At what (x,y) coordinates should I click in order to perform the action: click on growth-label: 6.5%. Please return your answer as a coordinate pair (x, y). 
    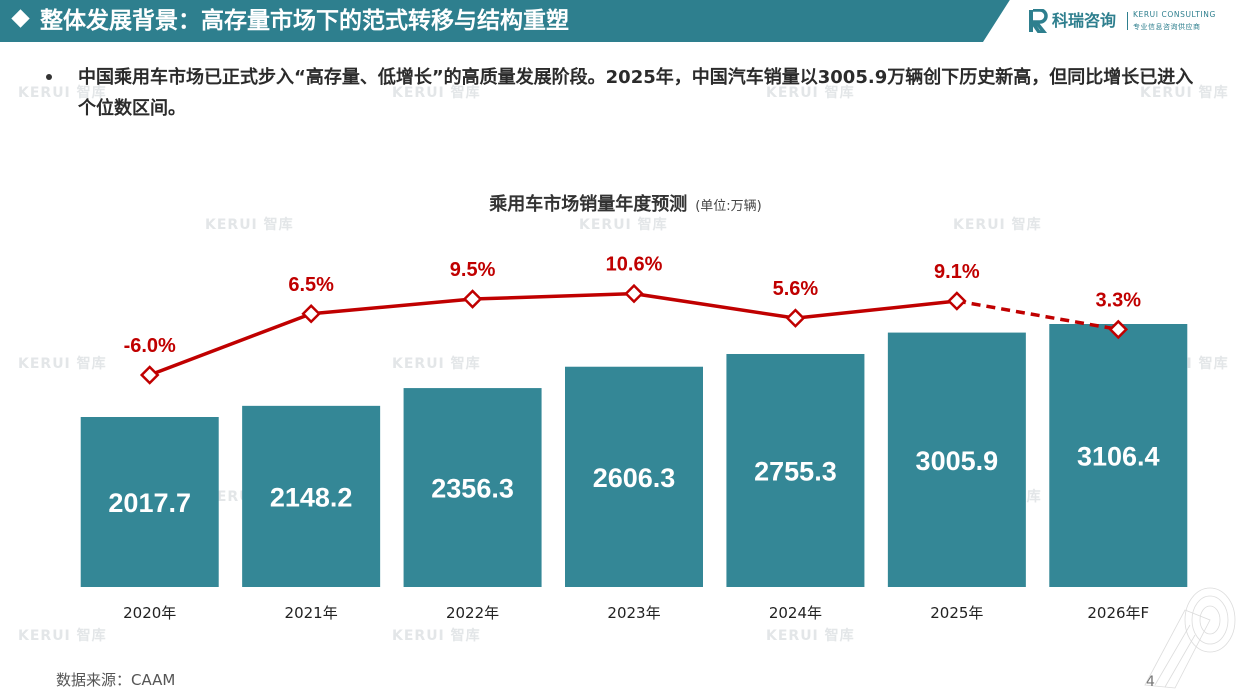
    Looking at the image, I should click on (311, 285).